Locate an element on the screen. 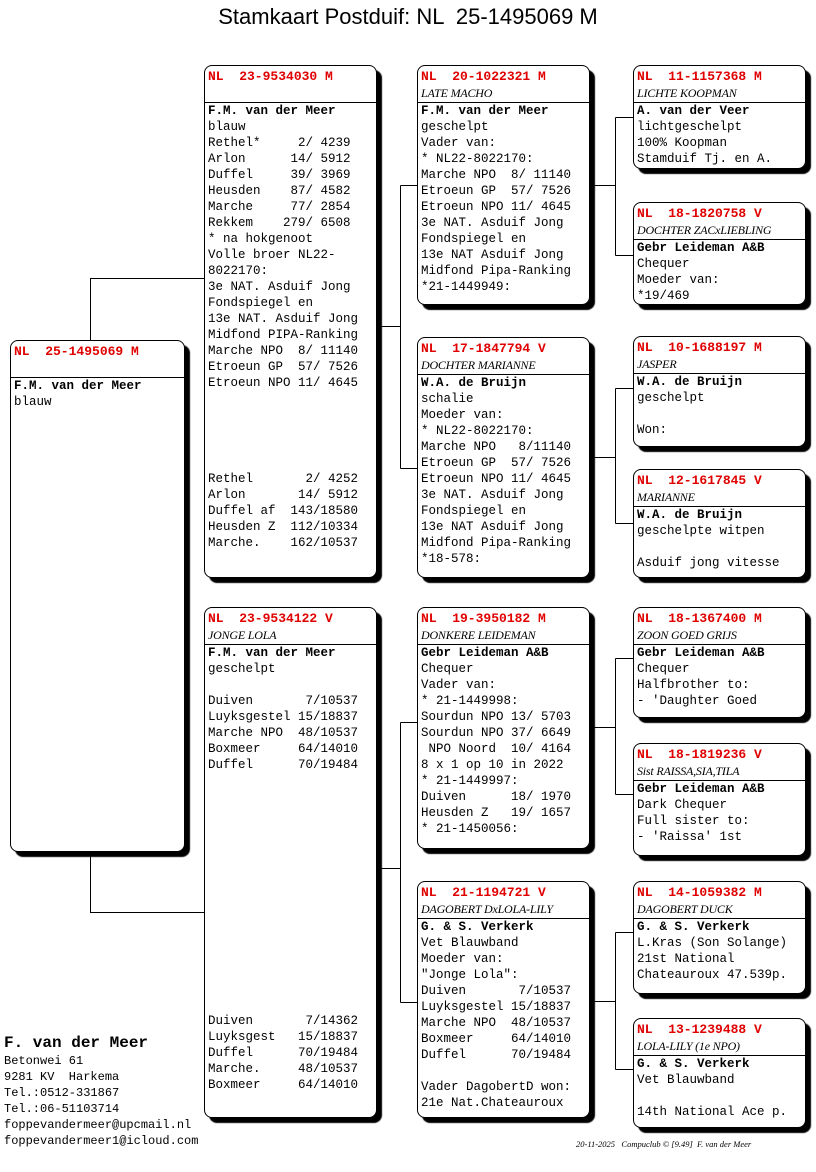 The height and width of the screenshot is (1172, 816). connector-ss-parents is located at coordinates (611, 186).